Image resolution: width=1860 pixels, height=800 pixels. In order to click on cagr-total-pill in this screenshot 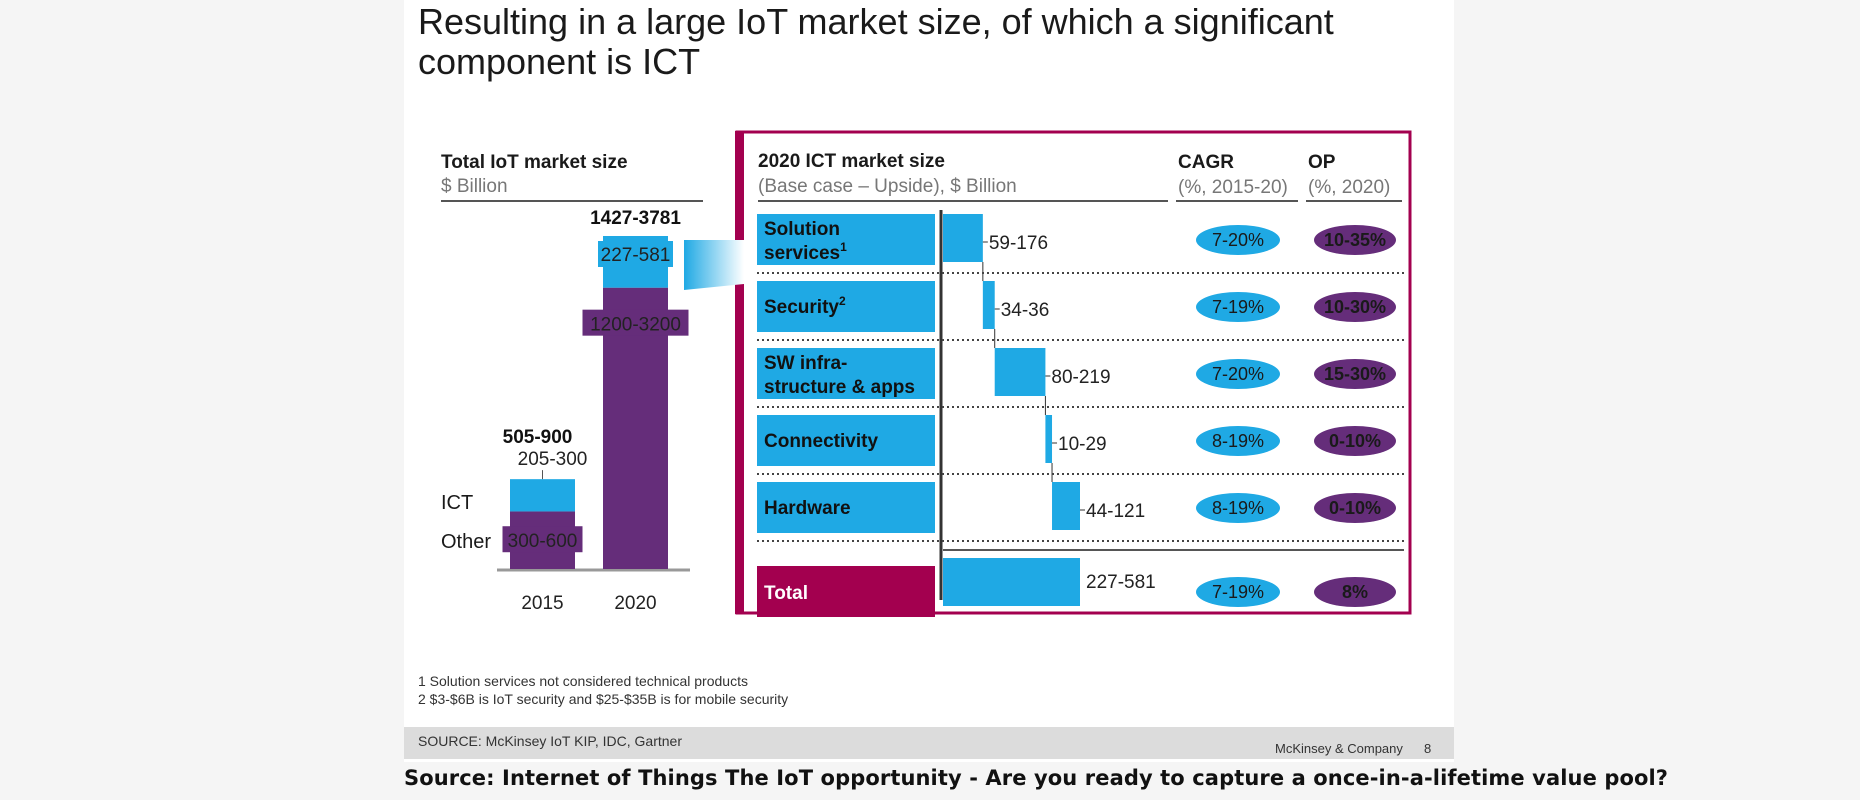, I will do `click(1238, 592)`.